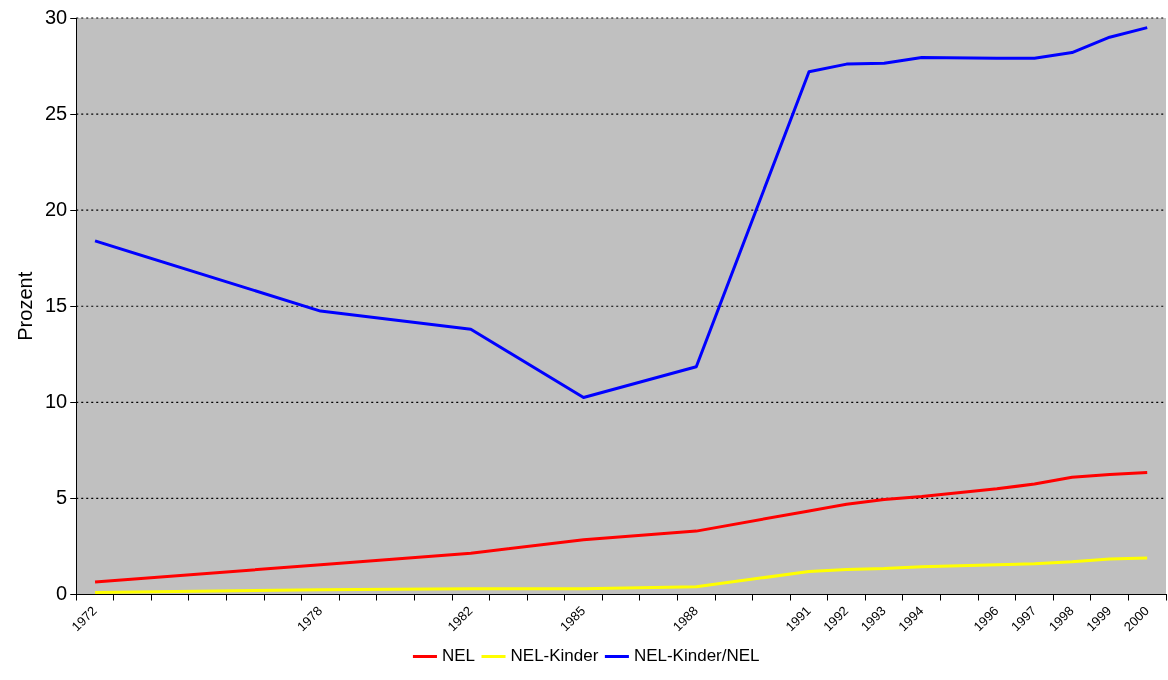  Describe the element at coordinates (56, 208) in the screenshot. I see `y-tick-label: 20` at that location.